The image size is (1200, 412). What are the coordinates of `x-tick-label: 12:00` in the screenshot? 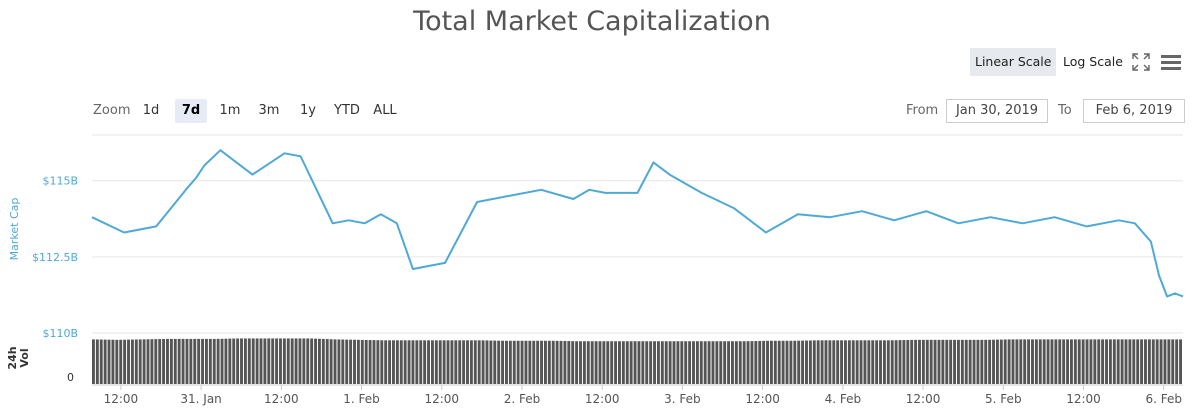 It's located at (1083, 399).